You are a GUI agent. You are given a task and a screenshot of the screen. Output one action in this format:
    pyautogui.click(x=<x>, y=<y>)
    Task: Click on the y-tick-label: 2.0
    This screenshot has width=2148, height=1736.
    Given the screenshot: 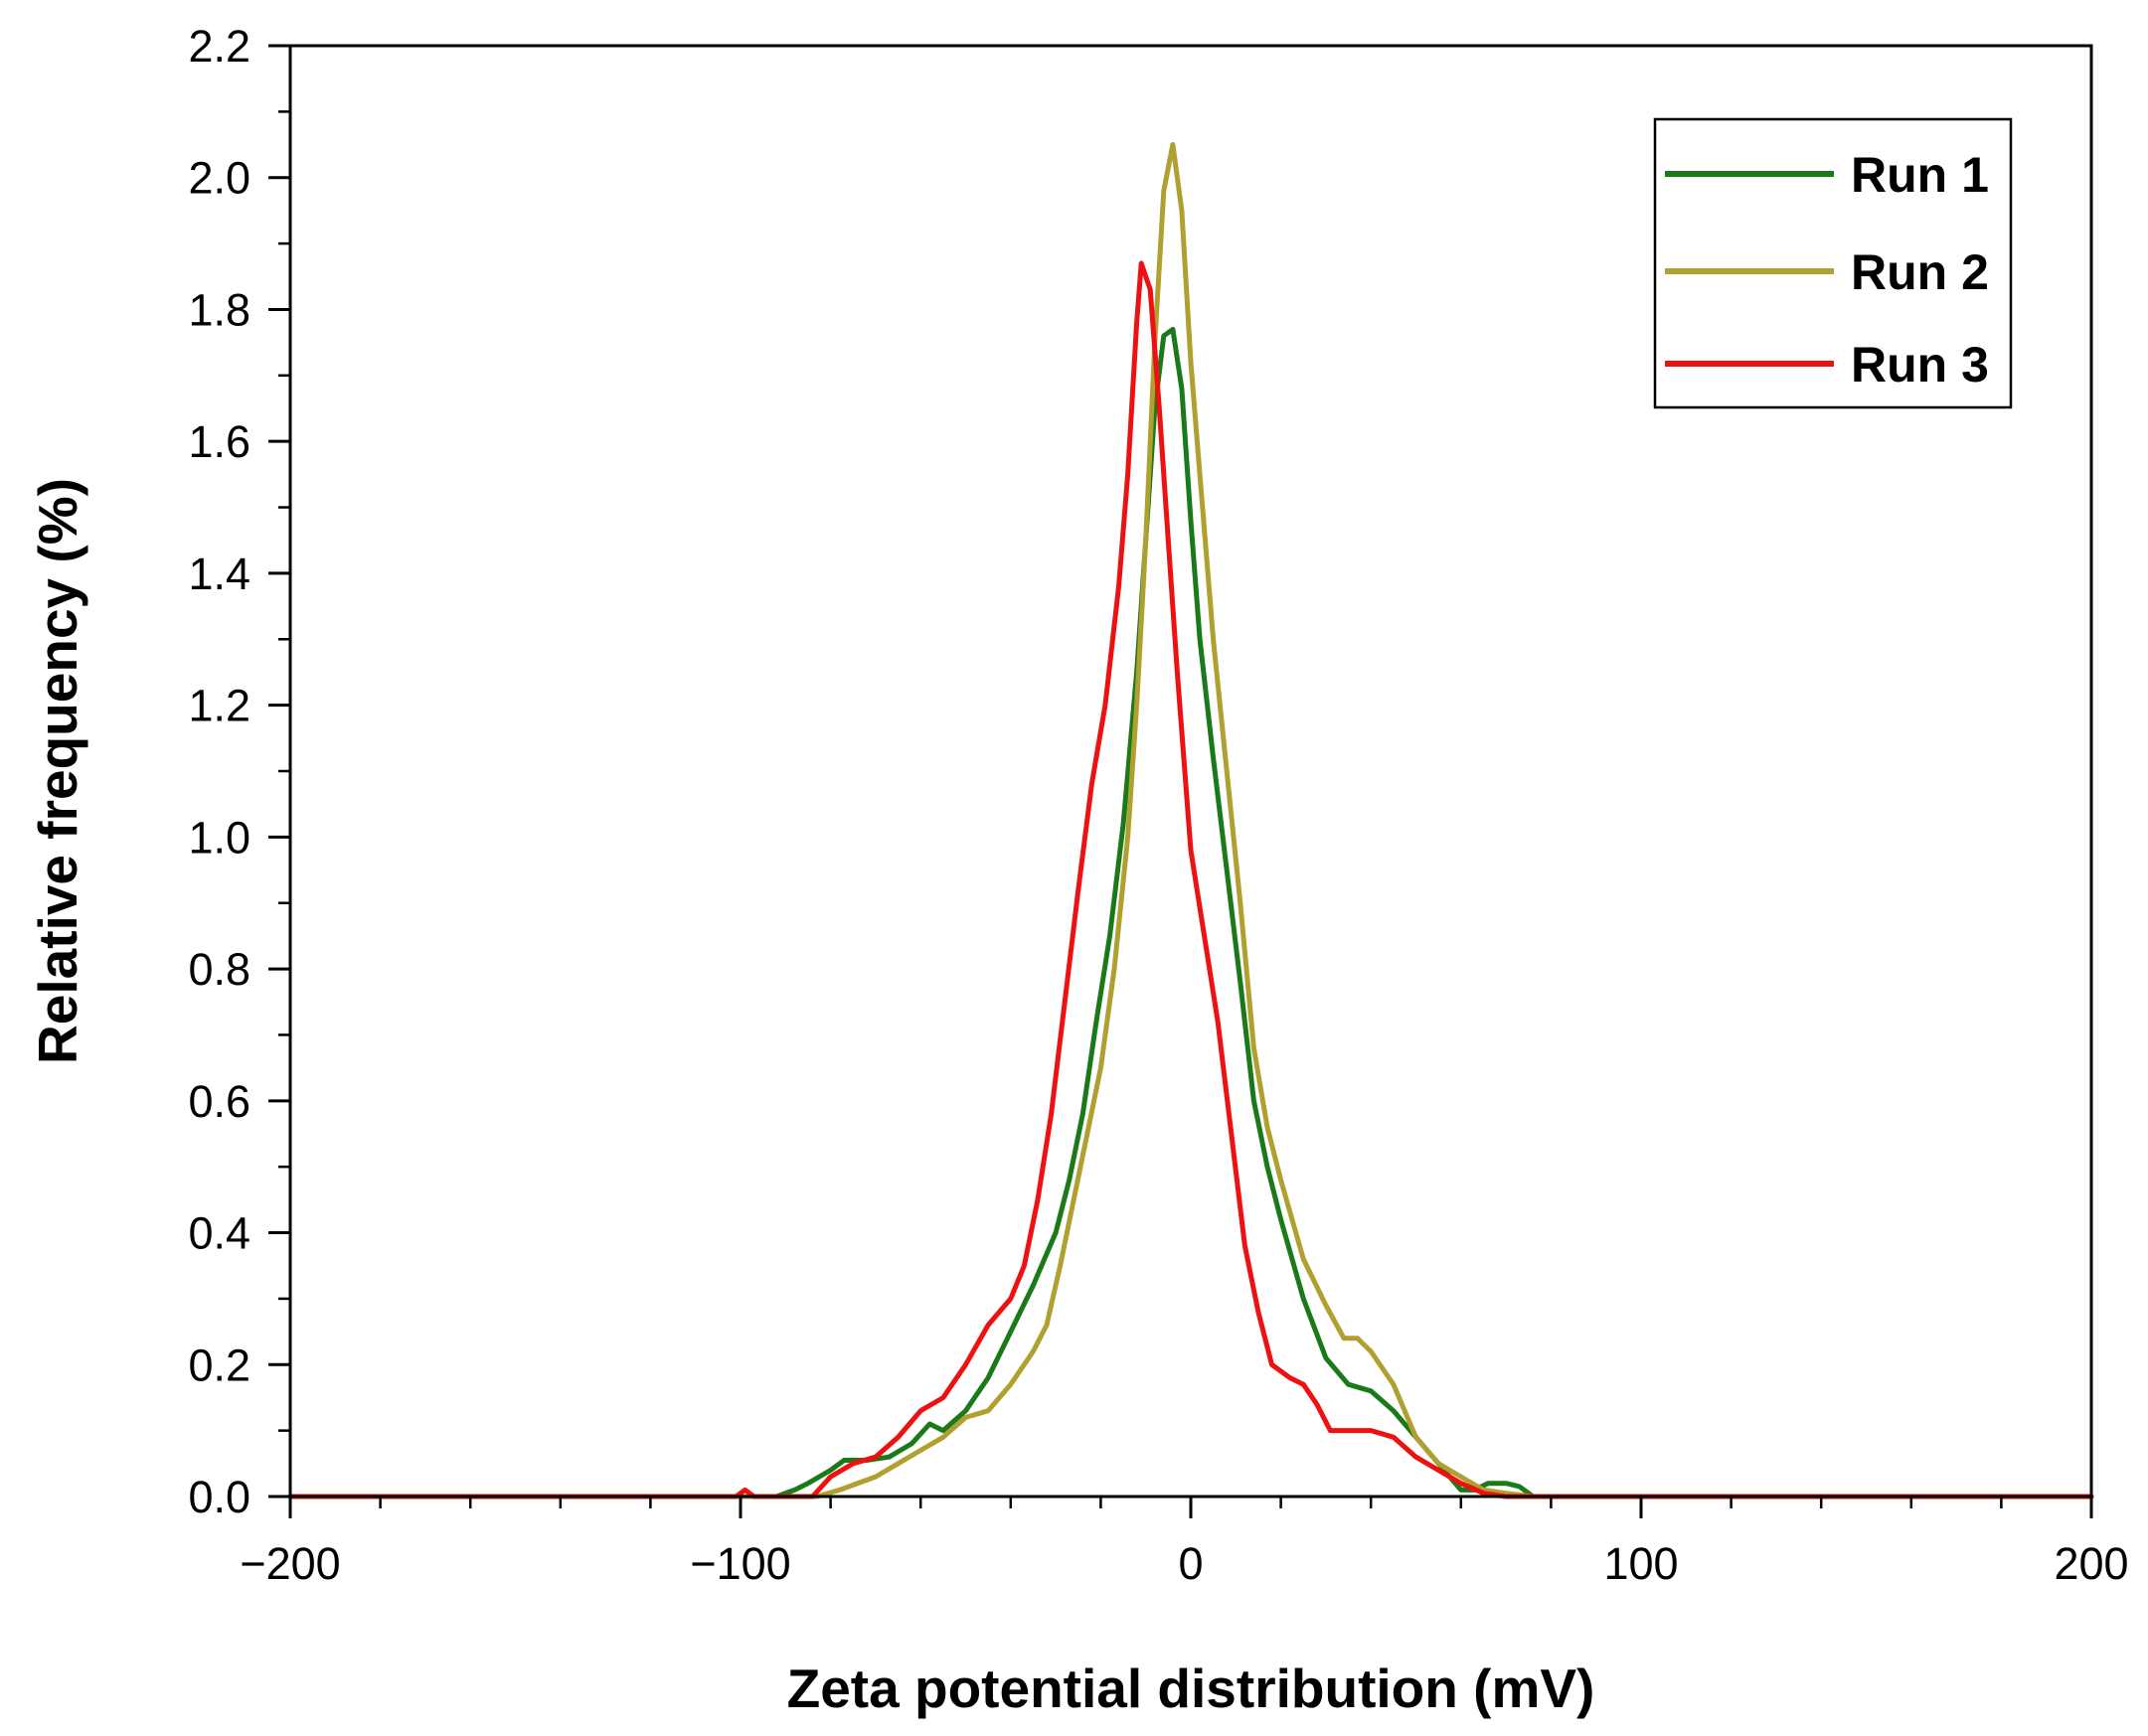 What is the action you would take?
    pyautogui.click(x=219, y=178)
    